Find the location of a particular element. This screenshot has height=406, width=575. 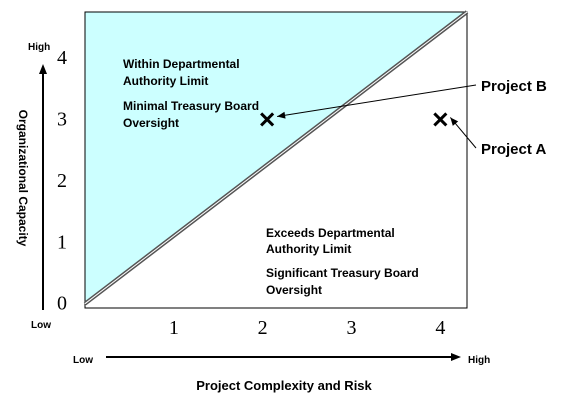

x-tick-label: 3 is located at coordinates (352, 328).